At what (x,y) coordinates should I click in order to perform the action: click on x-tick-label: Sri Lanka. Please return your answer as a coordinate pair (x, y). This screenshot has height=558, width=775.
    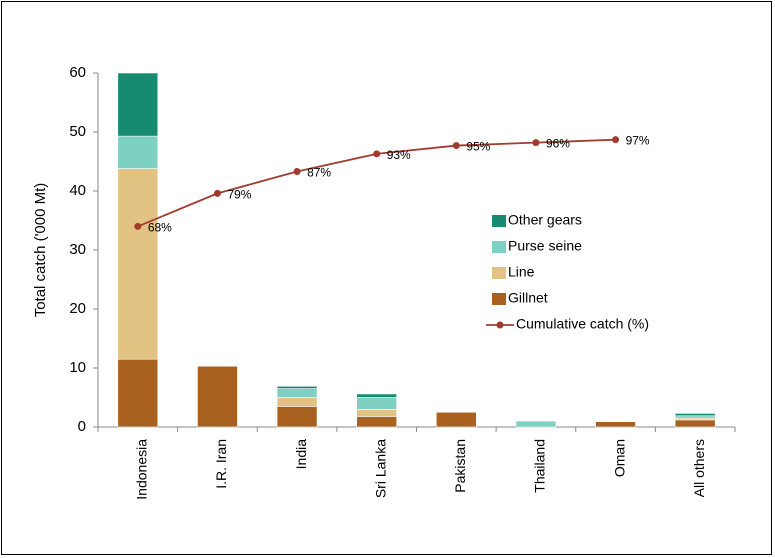
    Looking at the image, I should click on (380, 468).